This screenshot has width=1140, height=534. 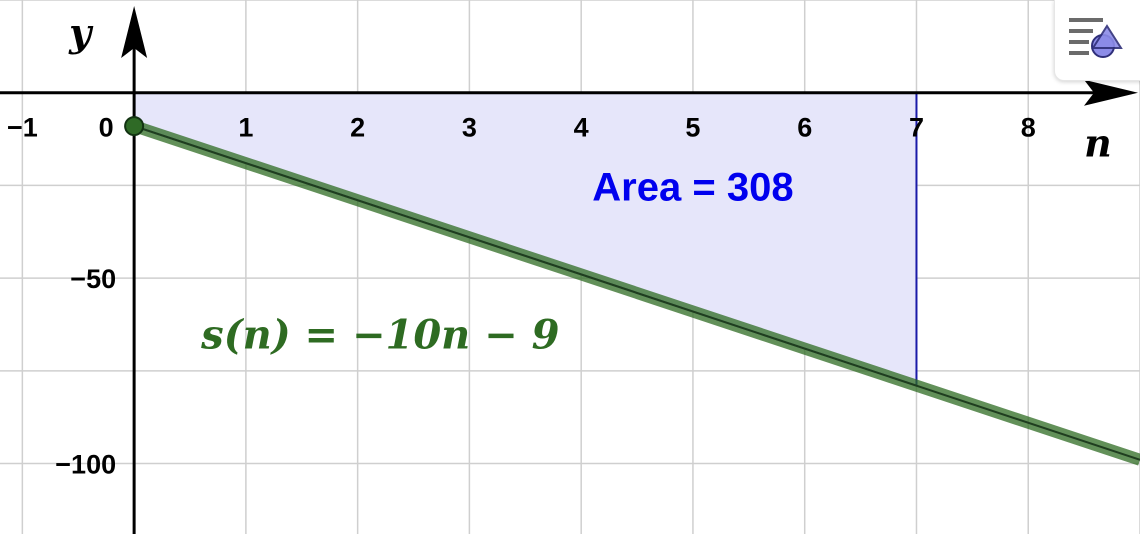 I want to click on series-start-point, so click(x=134, y=126).